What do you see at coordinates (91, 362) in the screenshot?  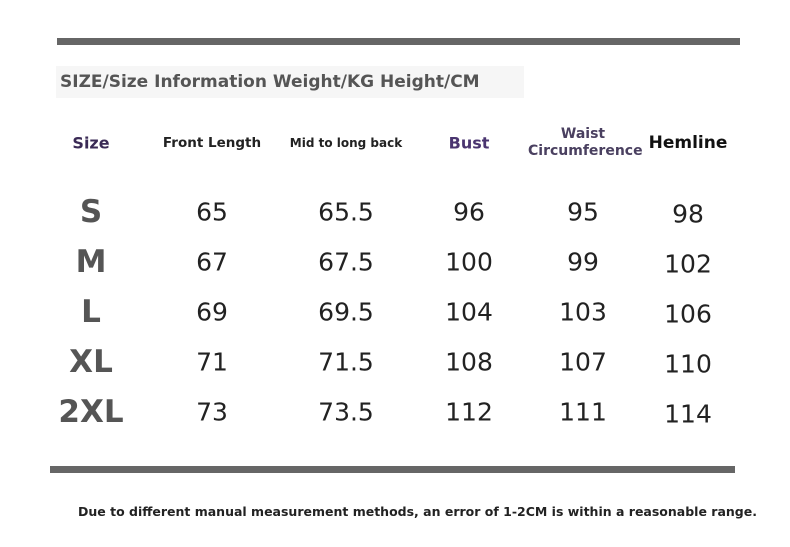 I see `size-label: XL` at bounding box center [91, 362].